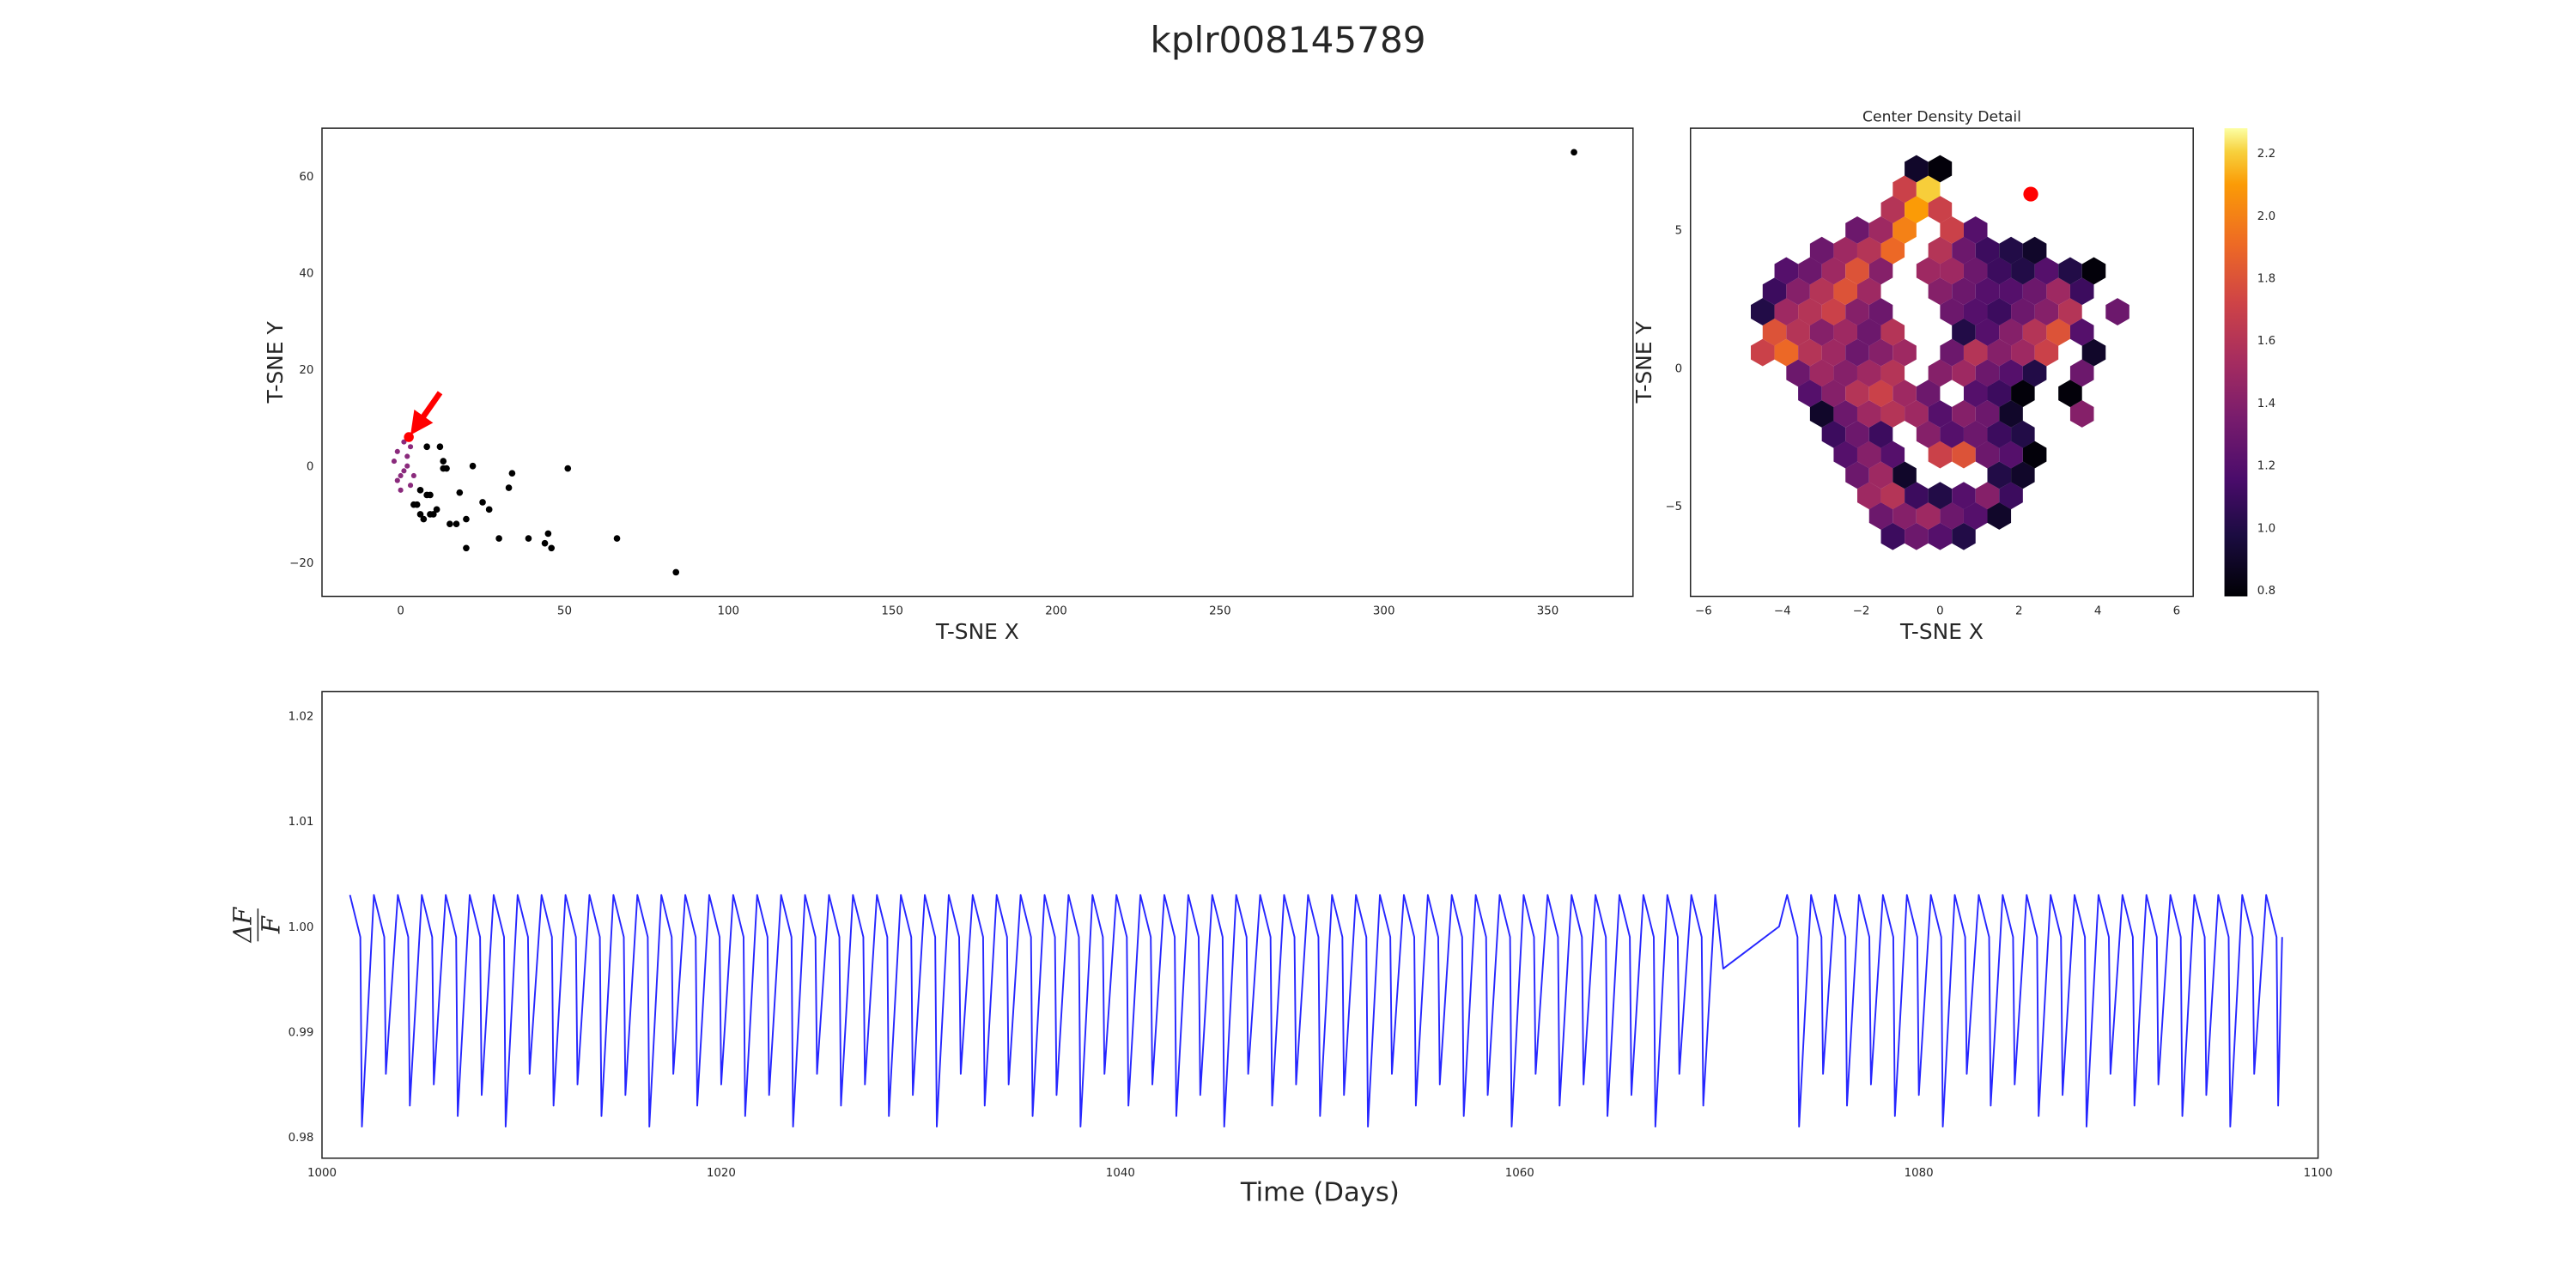 The height and width of the screenshot is (1288, 2576). I want to click on plot-frame, so click(1941, 362).